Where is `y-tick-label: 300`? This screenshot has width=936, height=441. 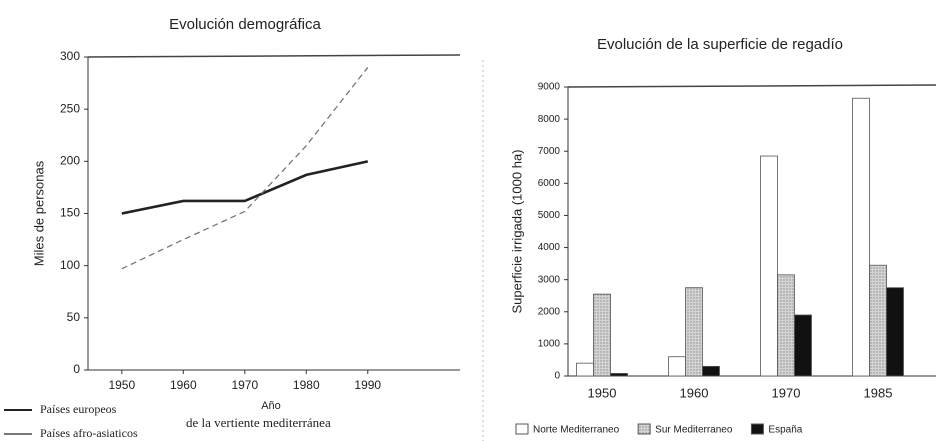
y-tick-label: 300 is located at coordinates (70, 56).